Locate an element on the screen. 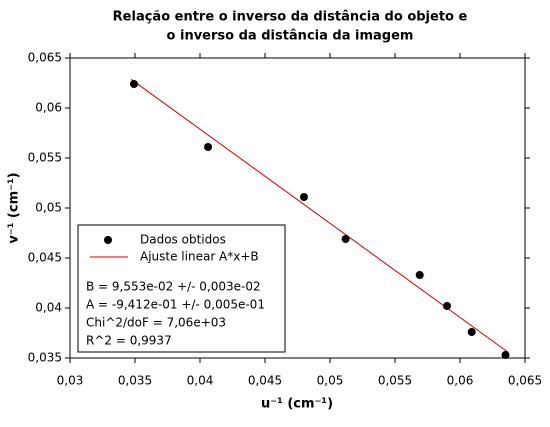 The image size is (550, 427). legend-label: Dados obtidos is located at coordinates (183, 240).